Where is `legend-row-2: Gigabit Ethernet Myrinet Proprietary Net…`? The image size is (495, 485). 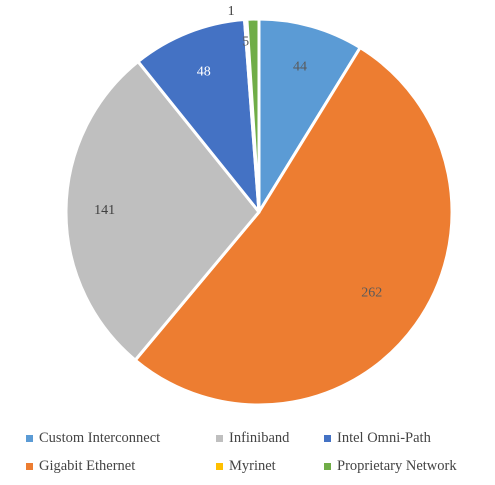
legend-row-2: Gigabit Ethernet Myrinet Proprietary Net… is located at coordinates (256, 466).